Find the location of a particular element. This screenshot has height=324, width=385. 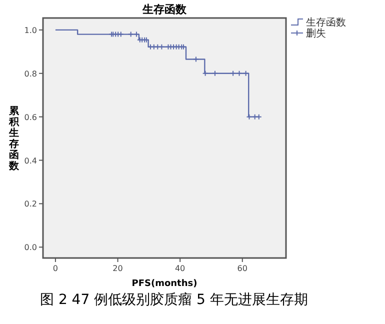

y-tick-label: 0.2 is located at coordinates (30, 204).